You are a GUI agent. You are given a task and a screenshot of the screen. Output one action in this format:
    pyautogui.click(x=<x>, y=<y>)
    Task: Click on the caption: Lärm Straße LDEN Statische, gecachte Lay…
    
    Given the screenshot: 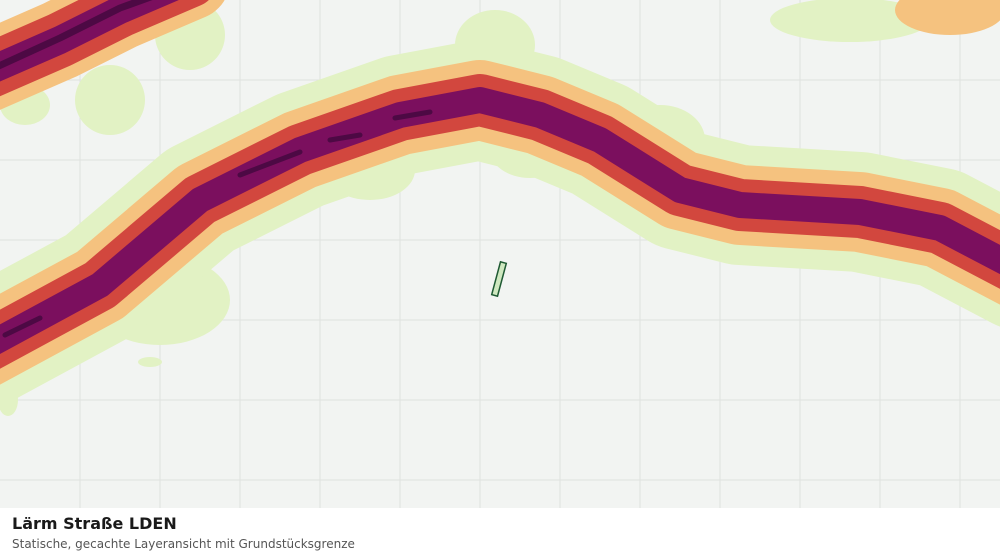 What is the action you would take?
    pyautogui.click(x=500, y=534)
    